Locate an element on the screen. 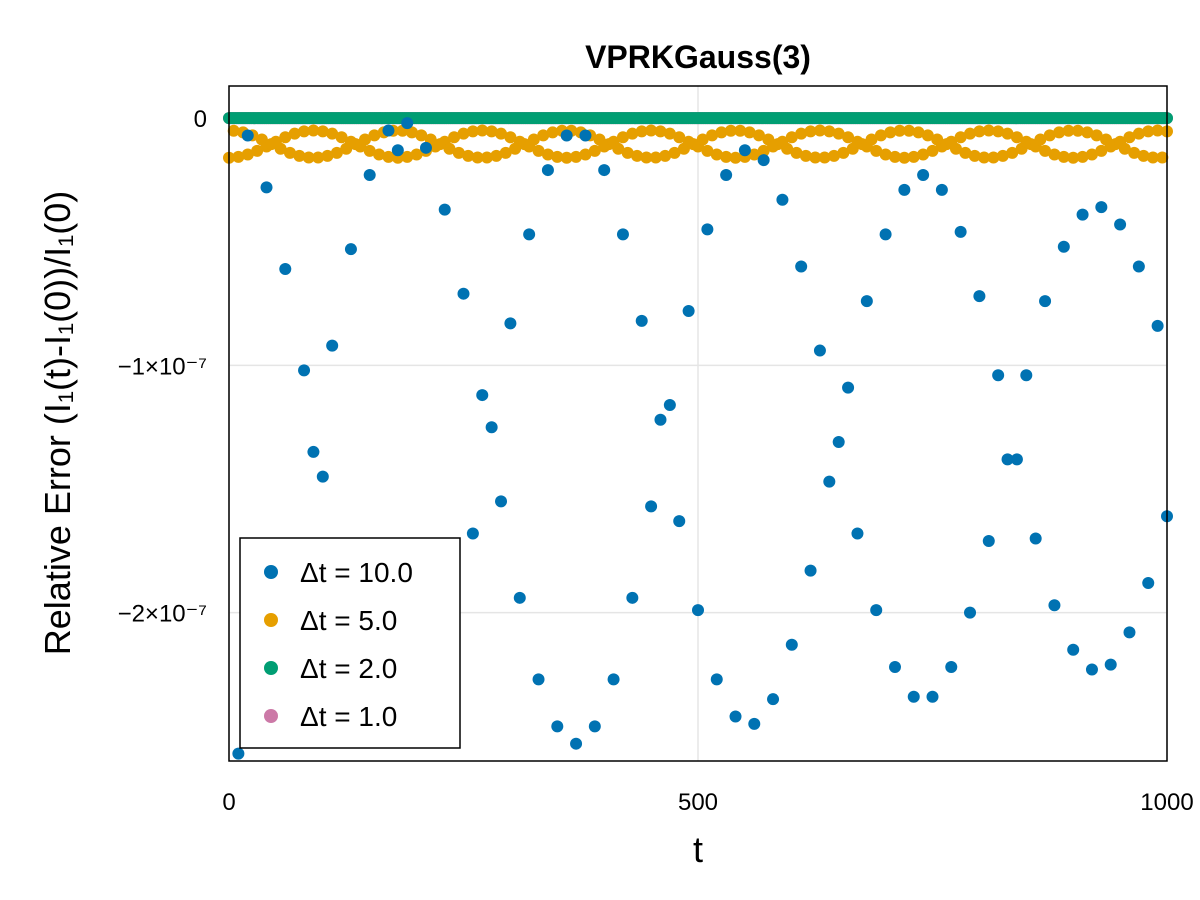  legend-label: Δt = 1.0 is located at coordinates (348, 716).